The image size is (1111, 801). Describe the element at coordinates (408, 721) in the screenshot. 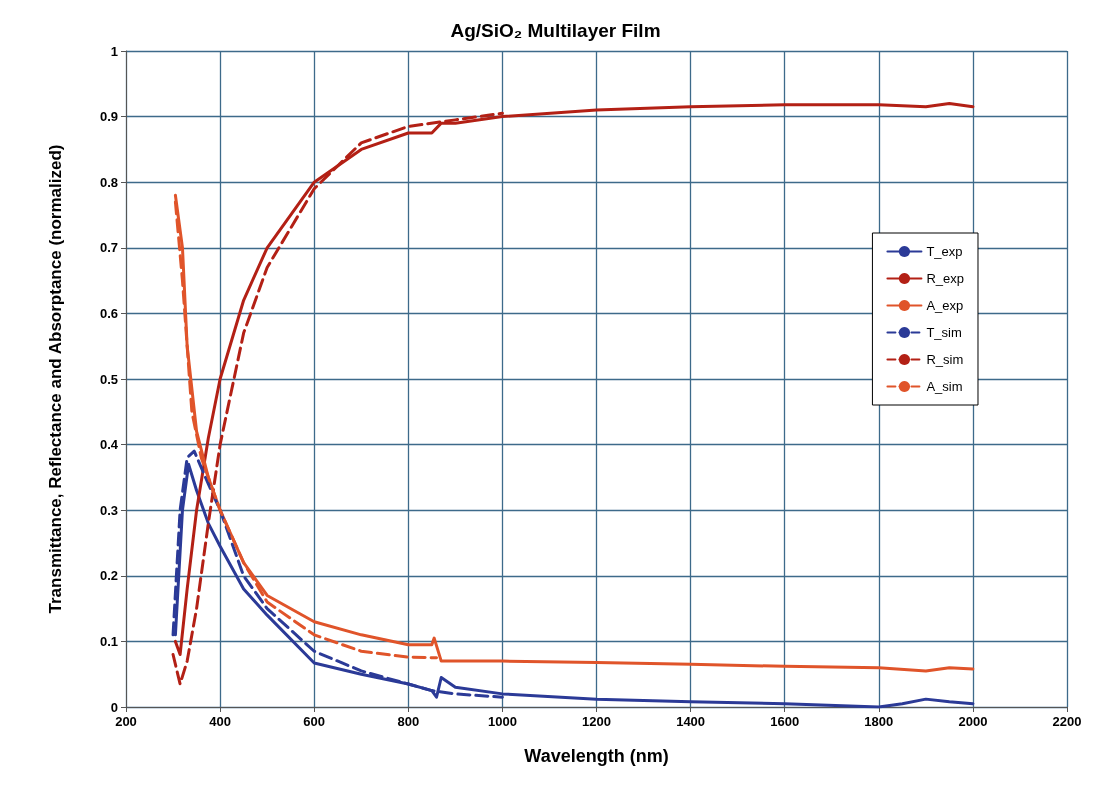

I see `x-tick-label: 800` at that location.